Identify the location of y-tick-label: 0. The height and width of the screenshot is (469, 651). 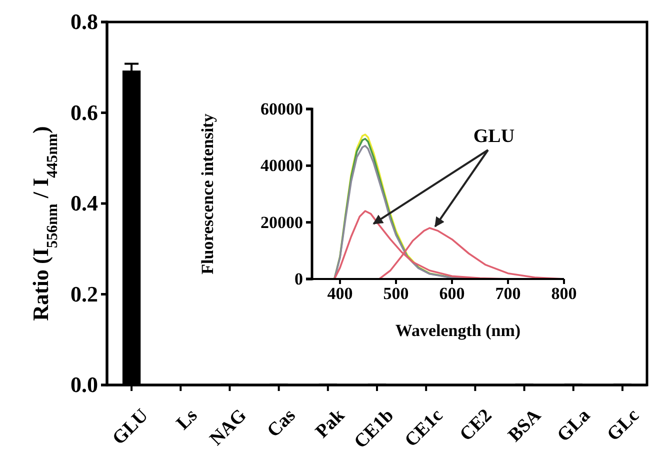
(298, 278).